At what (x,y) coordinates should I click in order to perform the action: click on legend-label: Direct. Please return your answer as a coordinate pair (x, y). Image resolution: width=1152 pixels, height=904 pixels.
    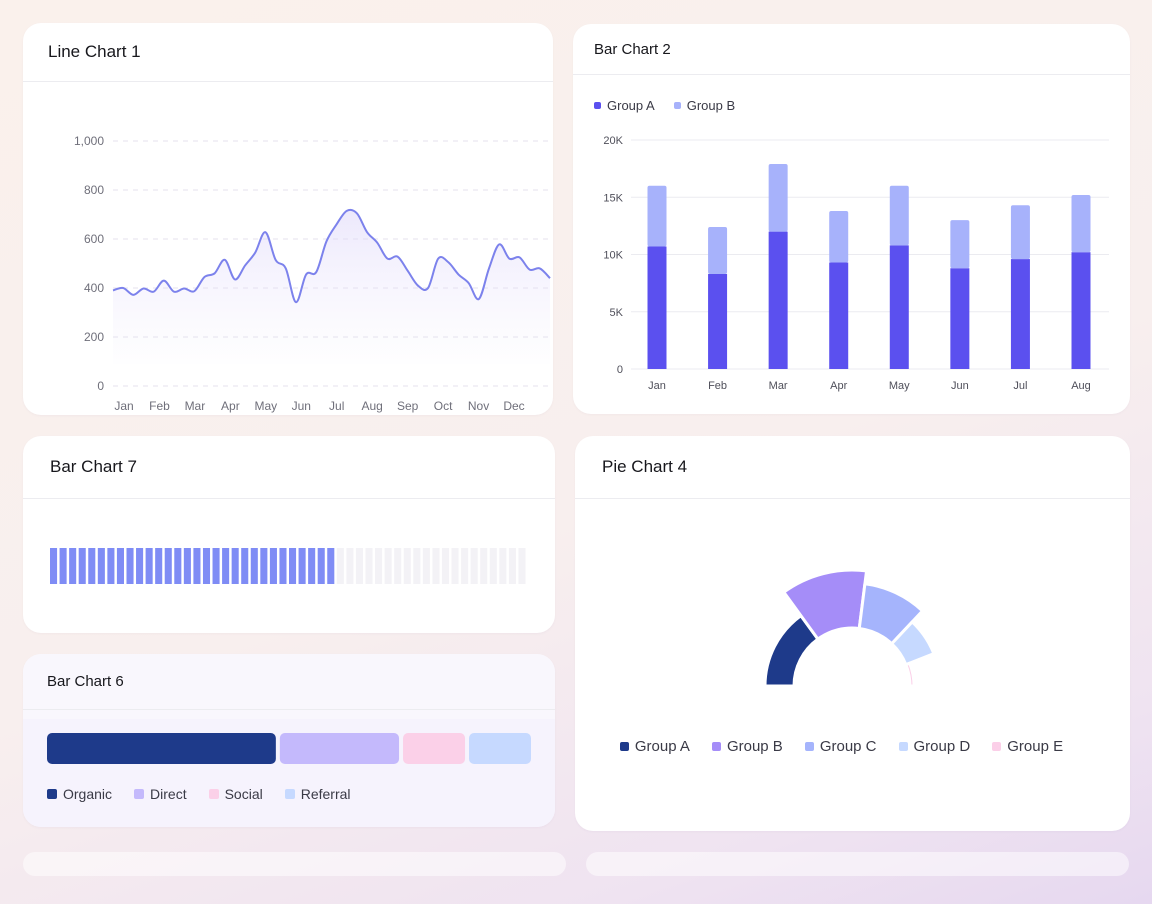
    Looking at the image, I should click on (168, 794).